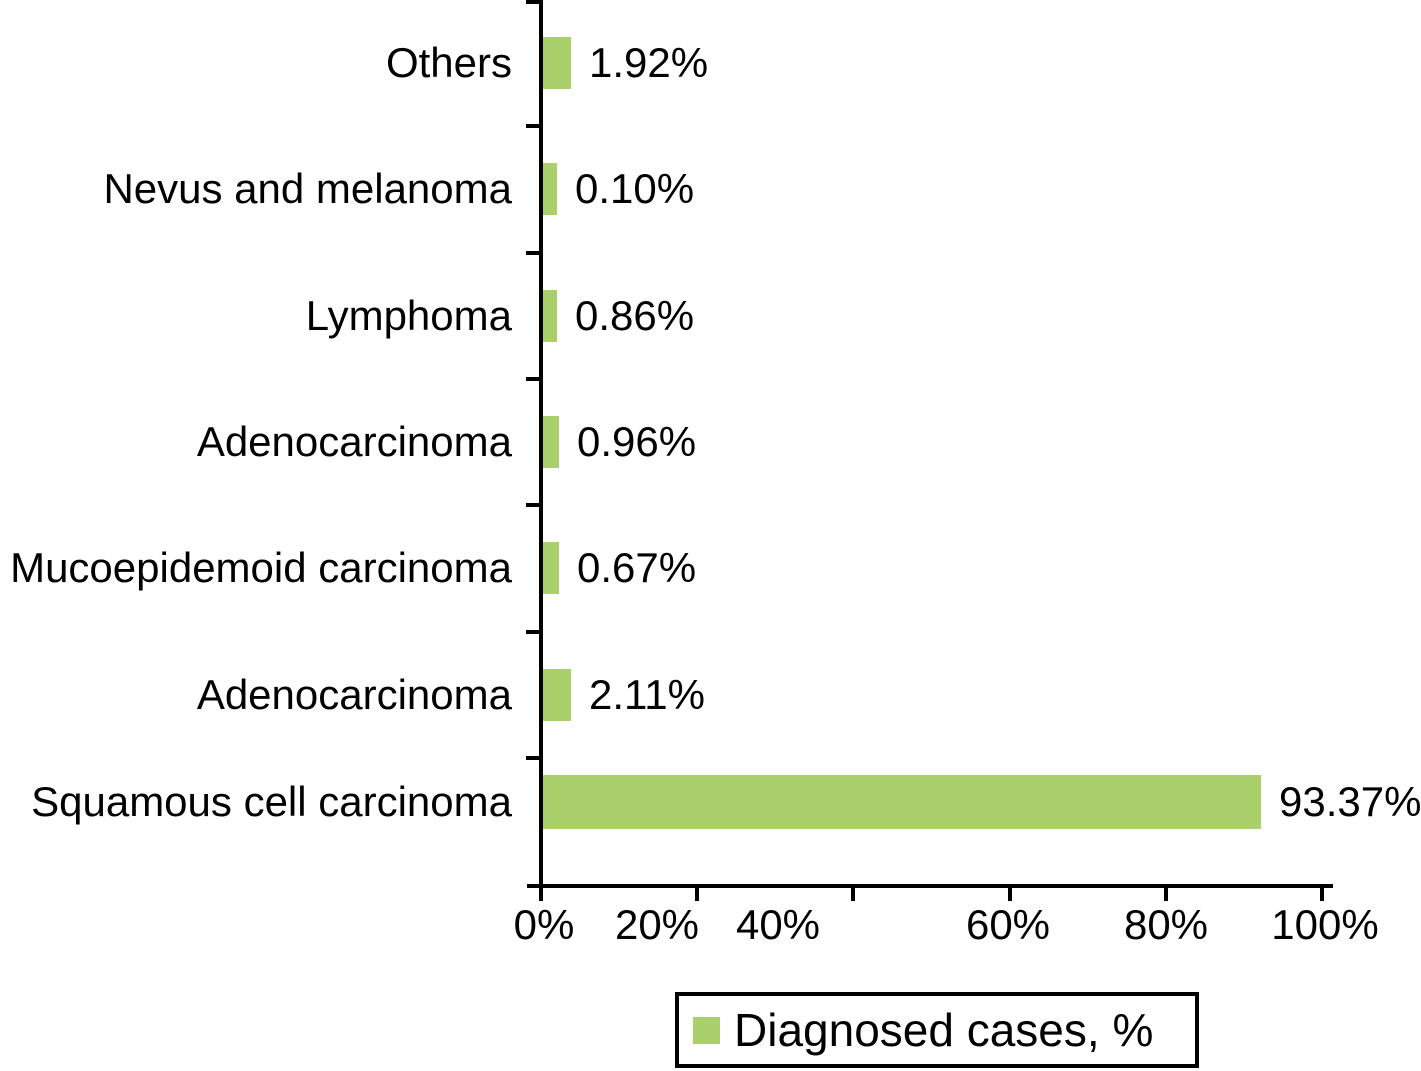 The width and height of the screenshot is (1421, 1071). Describe the element at coordinates (635, 188) in the screenshot. I see `value-label: 0.10%` at that location.